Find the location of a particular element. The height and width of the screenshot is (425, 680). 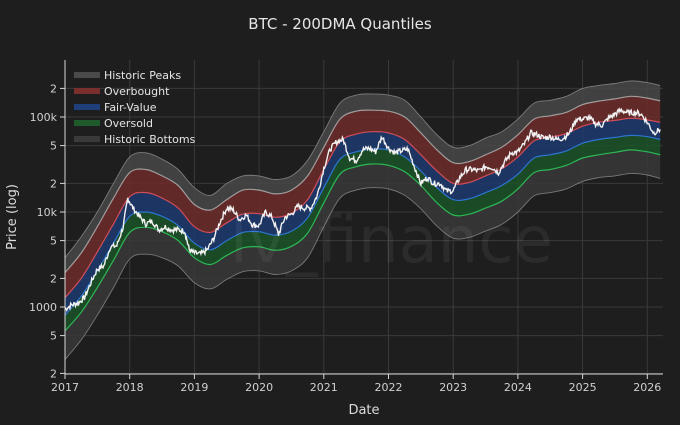

watermark: lv_finance is located at coordinates (391, 241).